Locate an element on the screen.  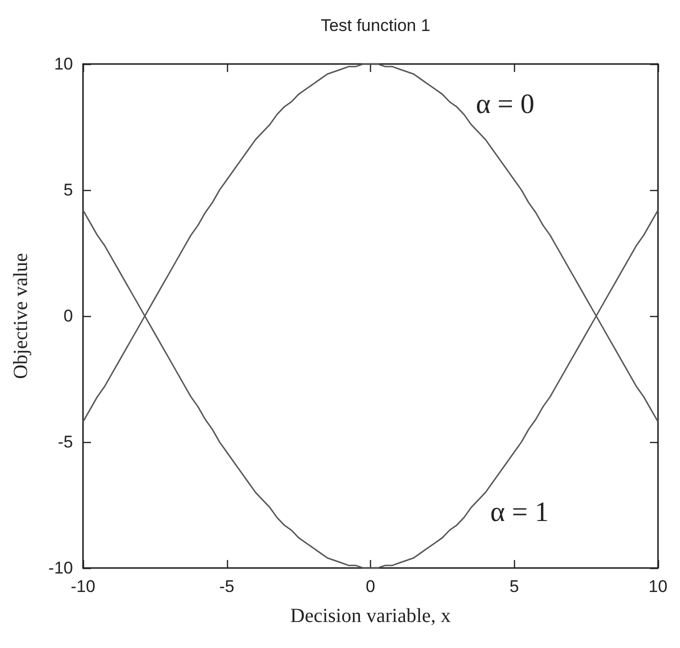
chart-title: Test function 1 is located at coordinates (375, 25).